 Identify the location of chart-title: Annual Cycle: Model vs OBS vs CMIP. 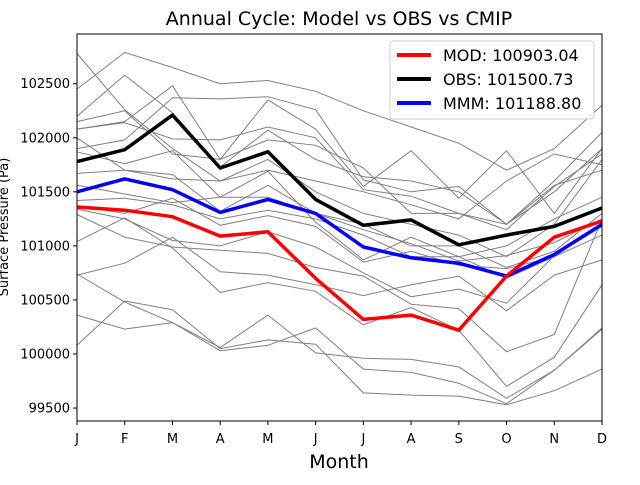
(339, 19).